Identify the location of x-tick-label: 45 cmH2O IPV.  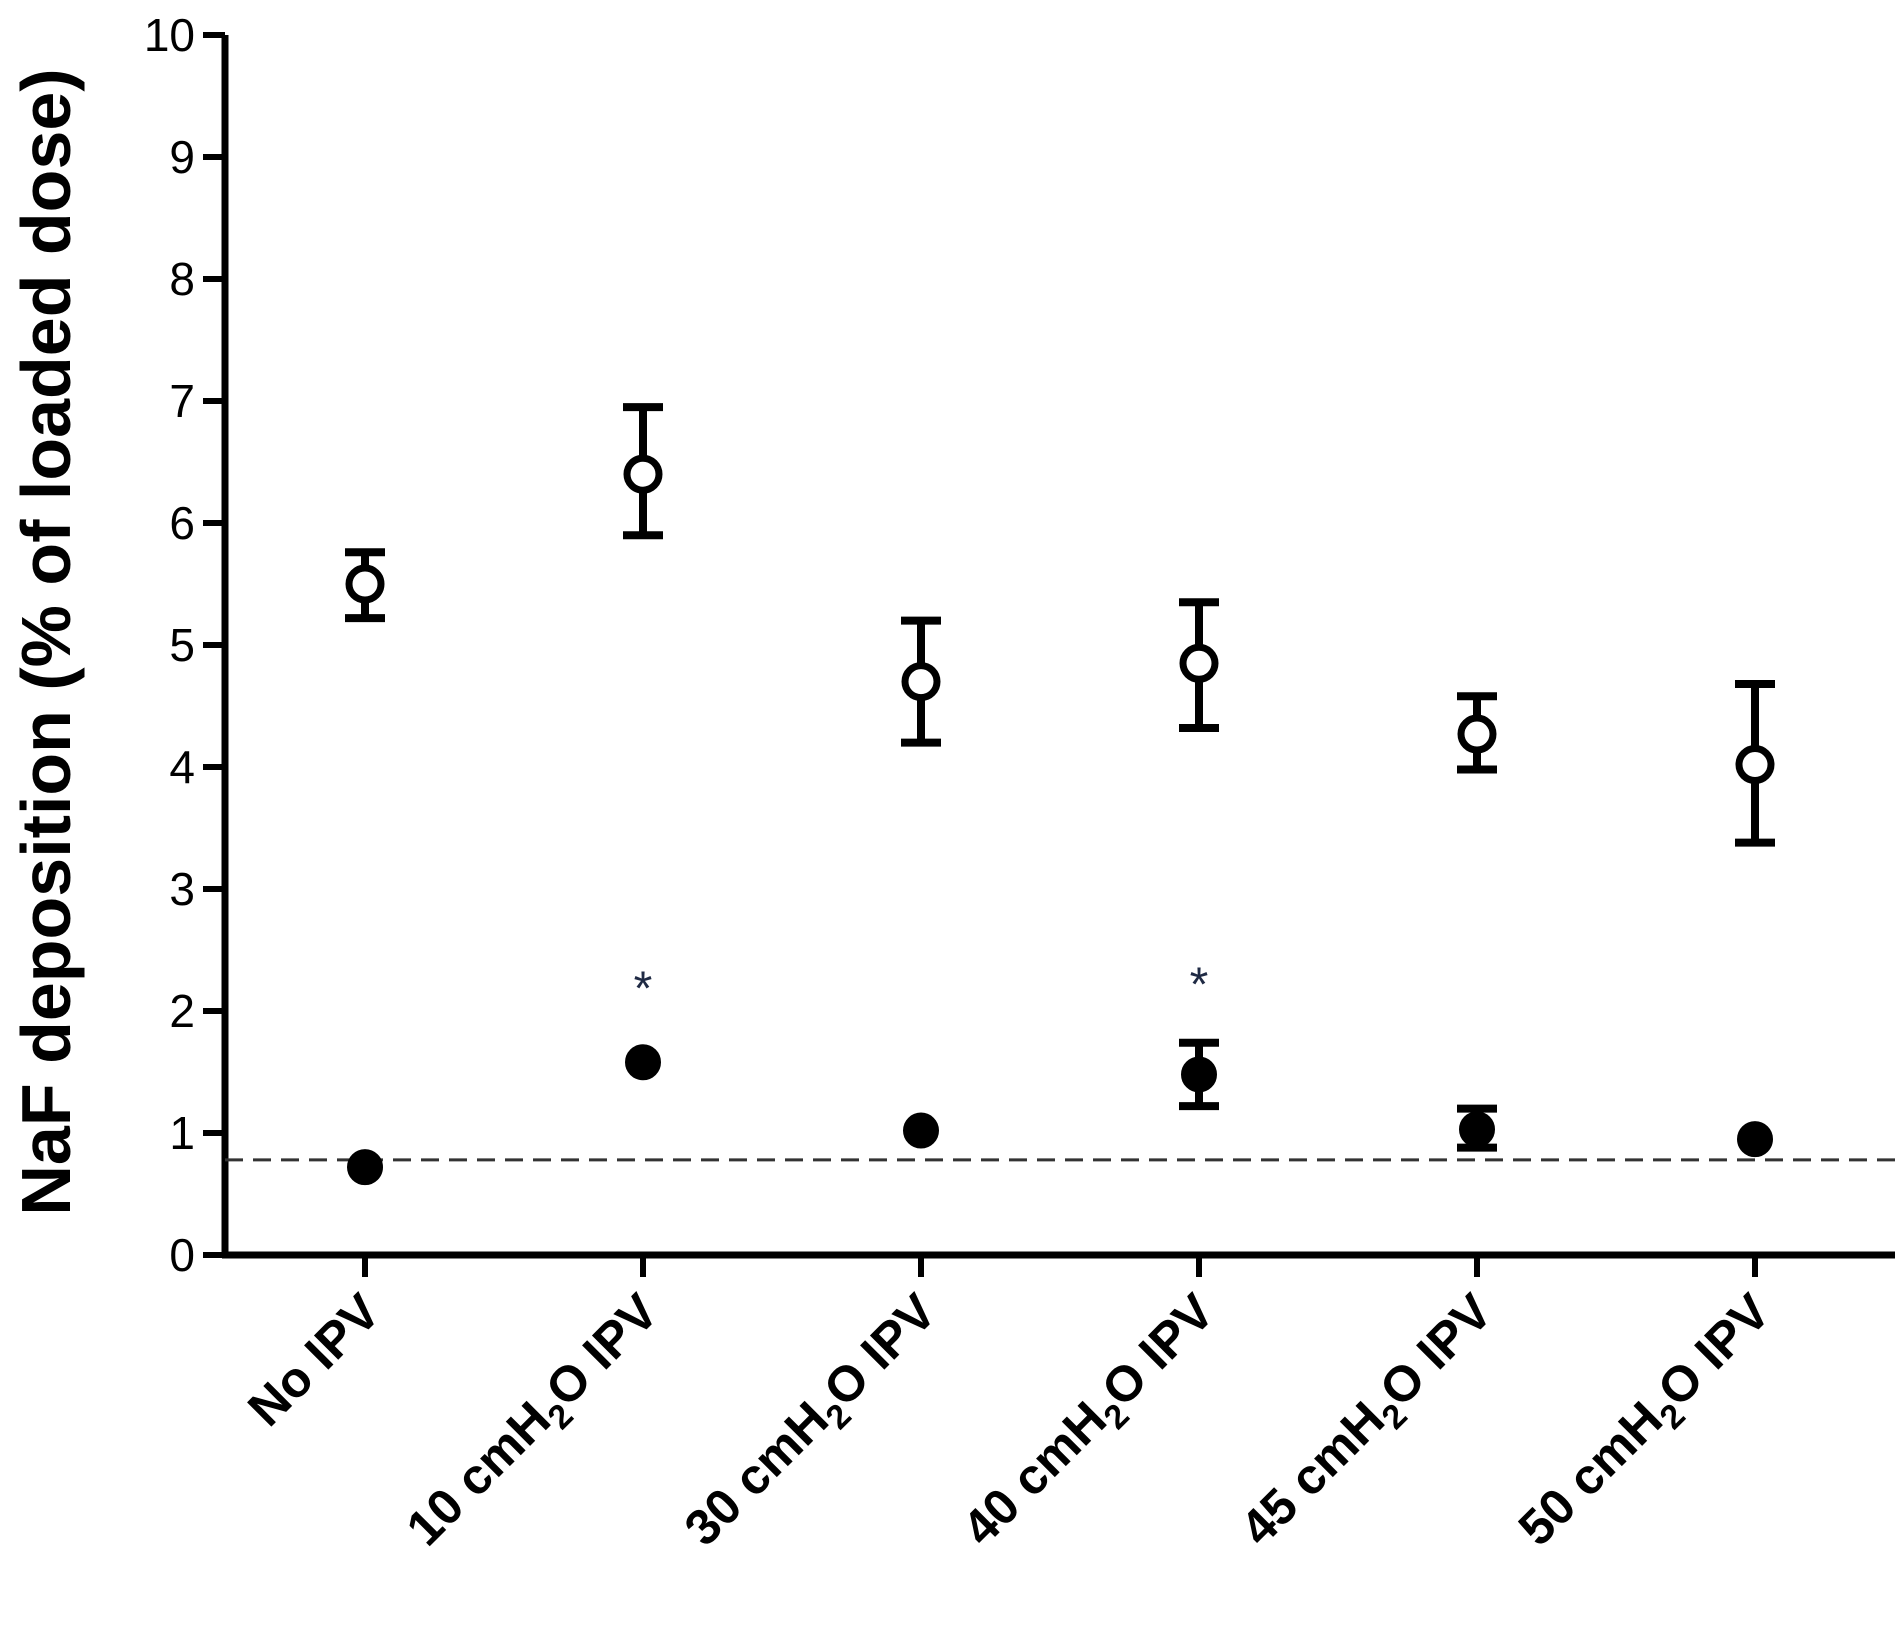
(1370, 1423).